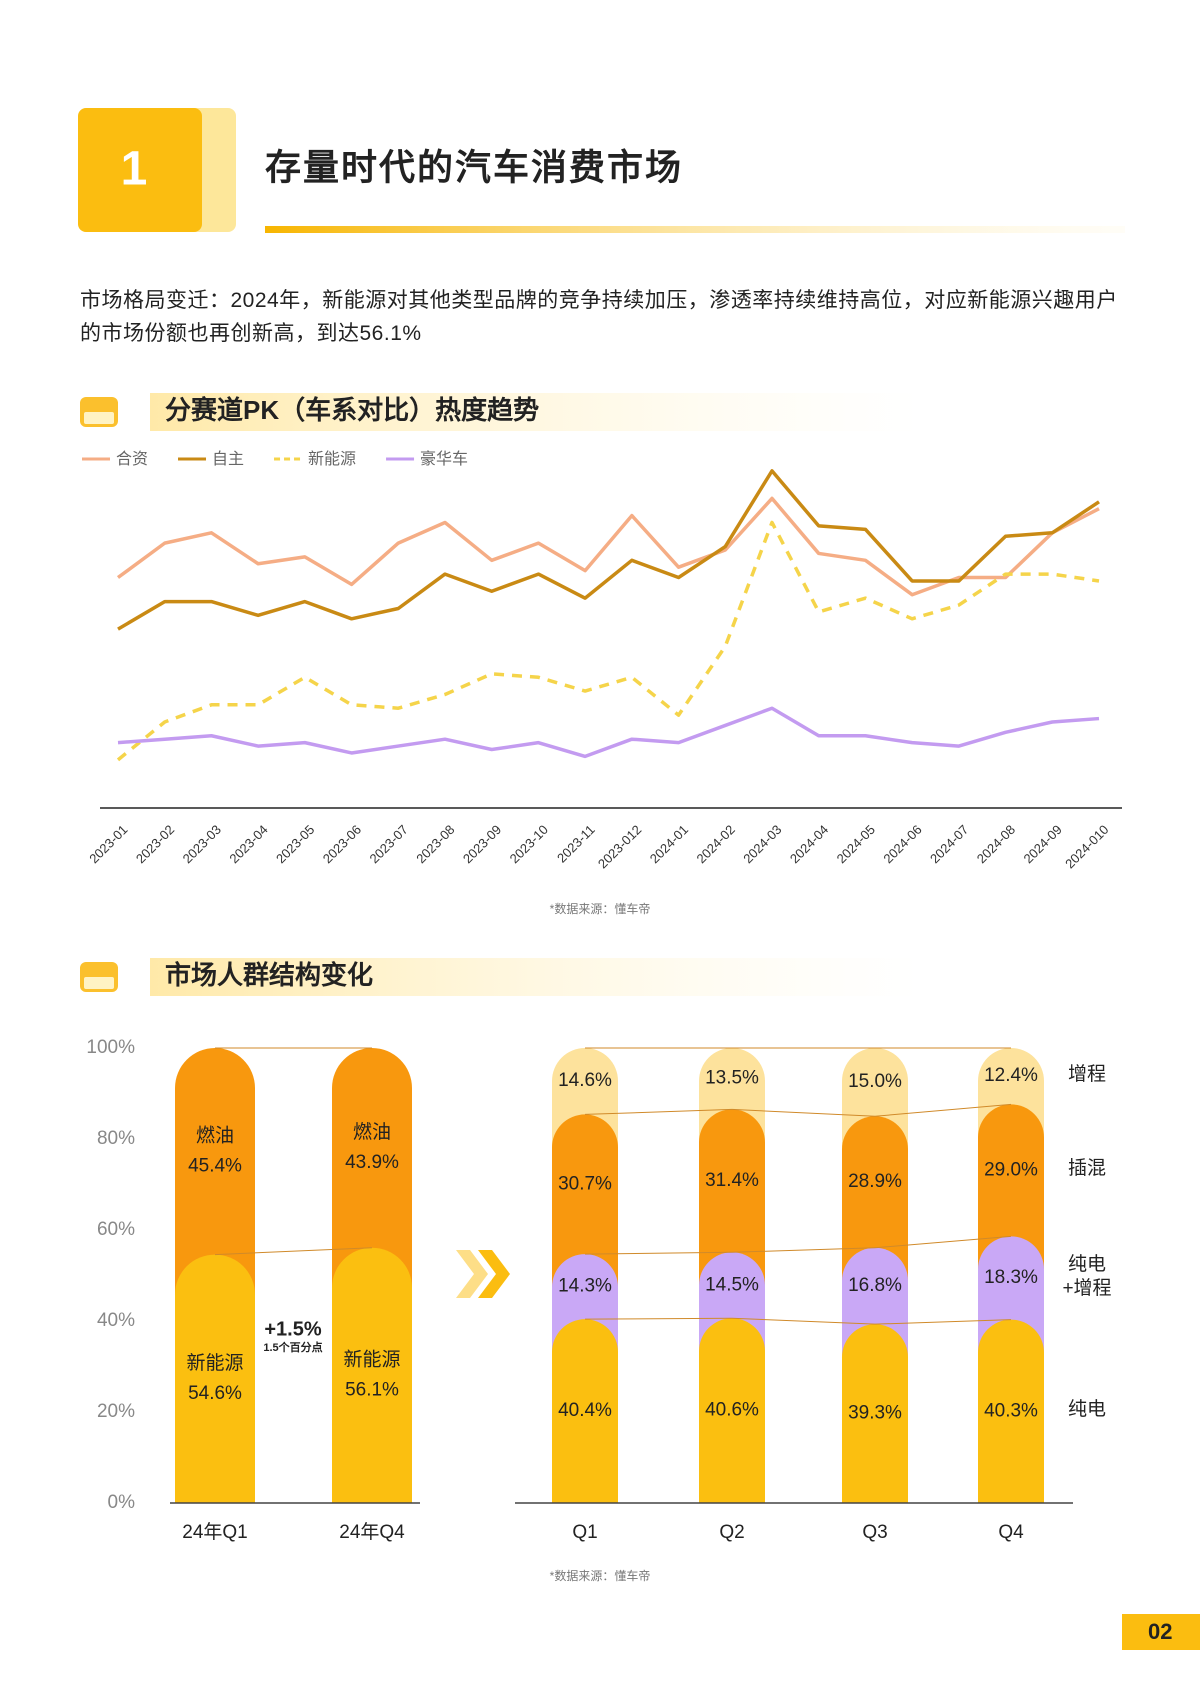  Describe the element at coordinates (949, 844) in the screenshot. I see `x-tick-label: 2024-07` at that location.